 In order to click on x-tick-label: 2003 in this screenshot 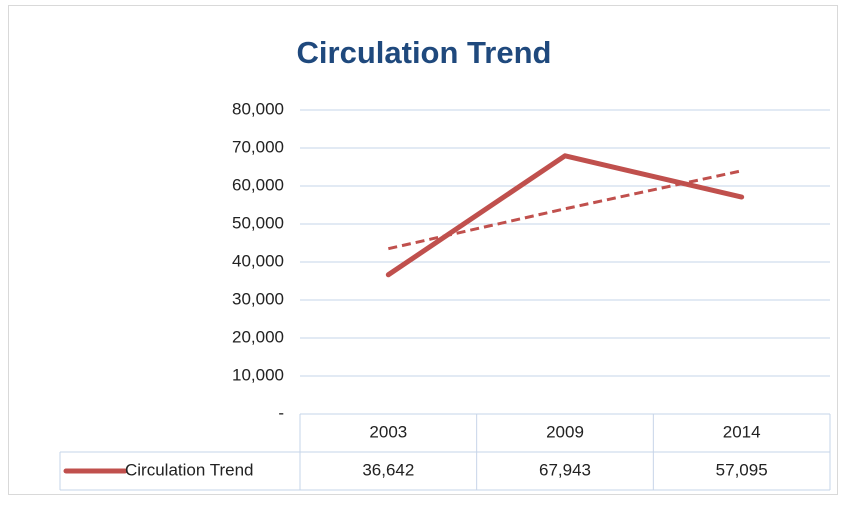, I will do `click(388, 431)`.